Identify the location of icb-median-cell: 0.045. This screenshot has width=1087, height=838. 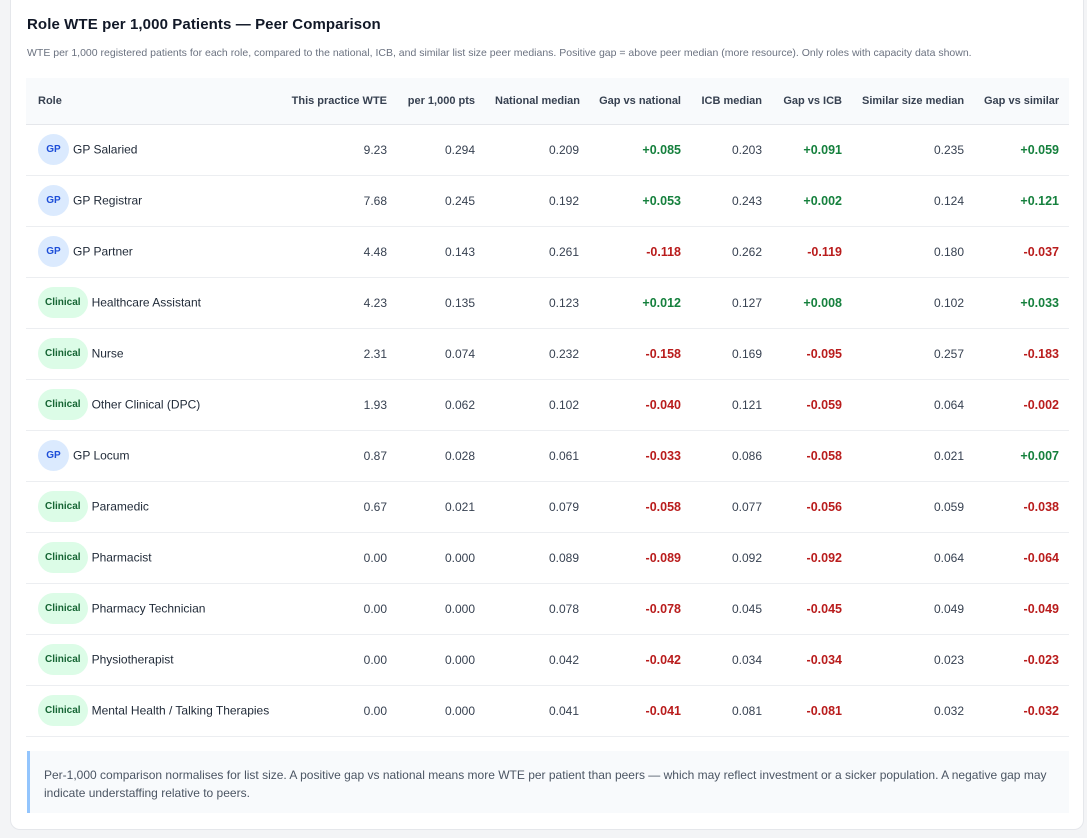
(746, 608).